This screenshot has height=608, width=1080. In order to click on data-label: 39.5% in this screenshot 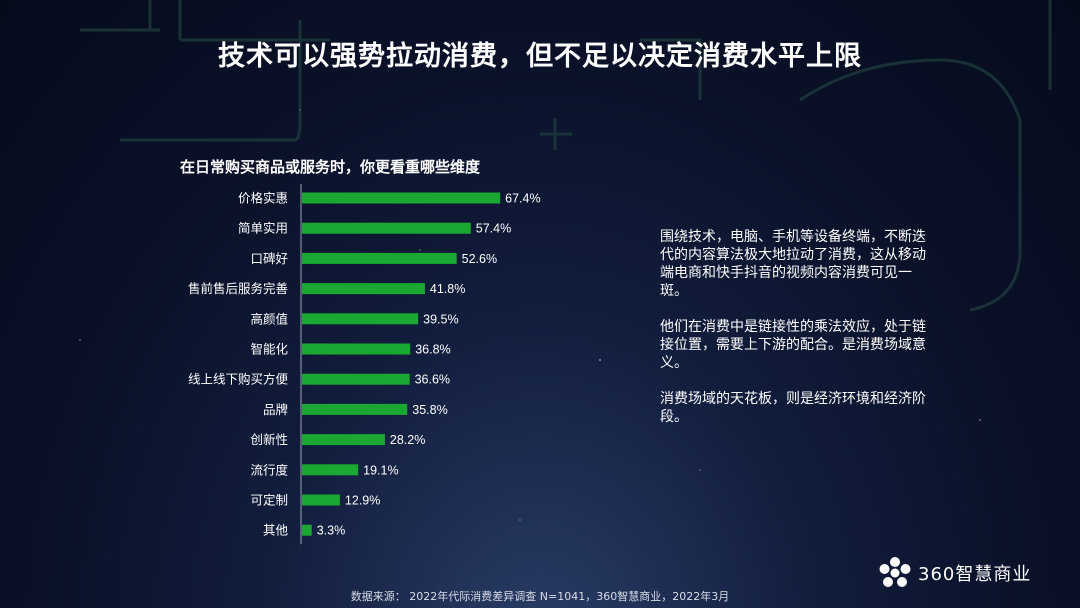, I will do `click(440, 319)`.